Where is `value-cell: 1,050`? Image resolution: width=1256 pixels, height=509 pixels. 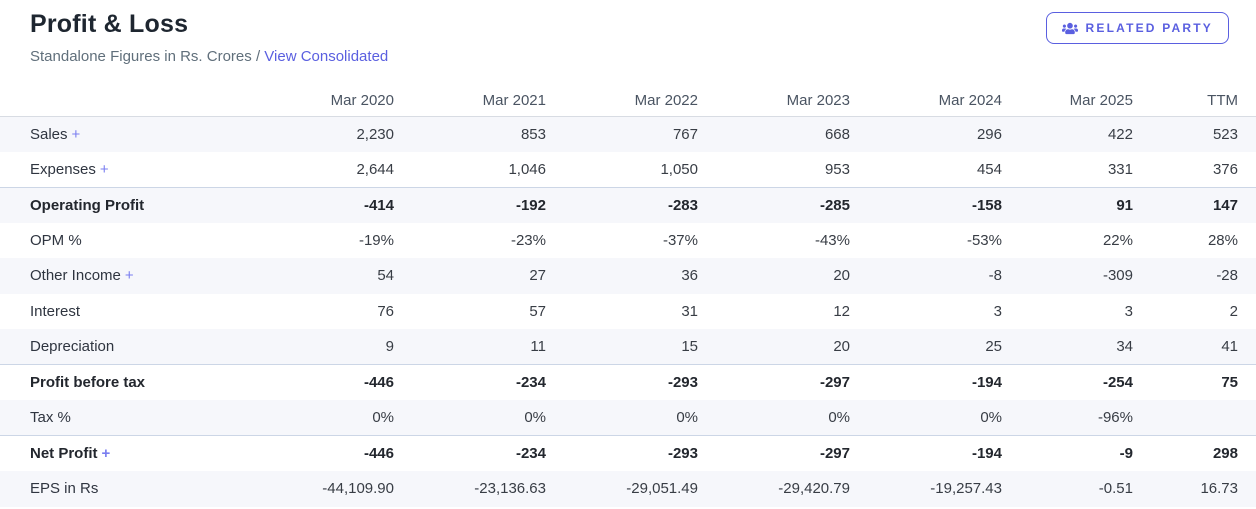 value-cell: 1,050 is located at coordinates (679, 169).